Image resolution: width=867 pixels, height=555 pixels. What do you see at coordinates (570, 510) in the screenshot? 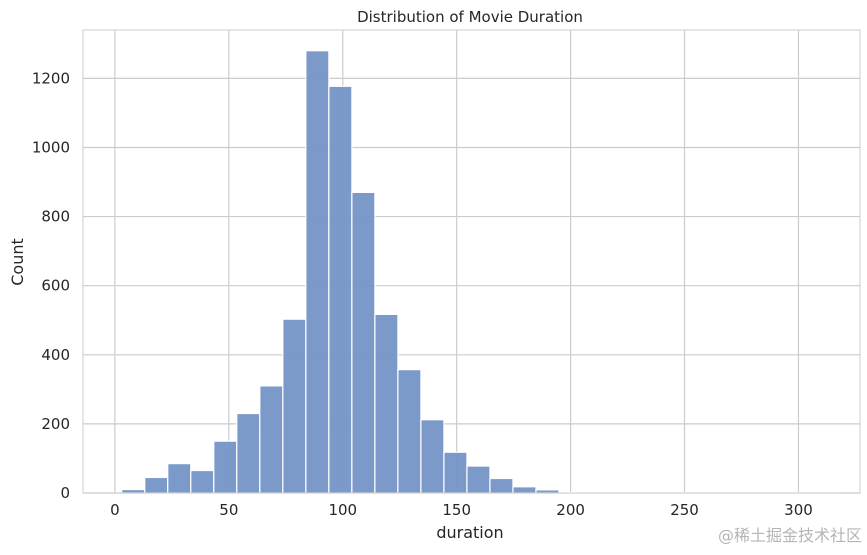
I see `x-tick-label: 200` at bounding box center [570, 510].